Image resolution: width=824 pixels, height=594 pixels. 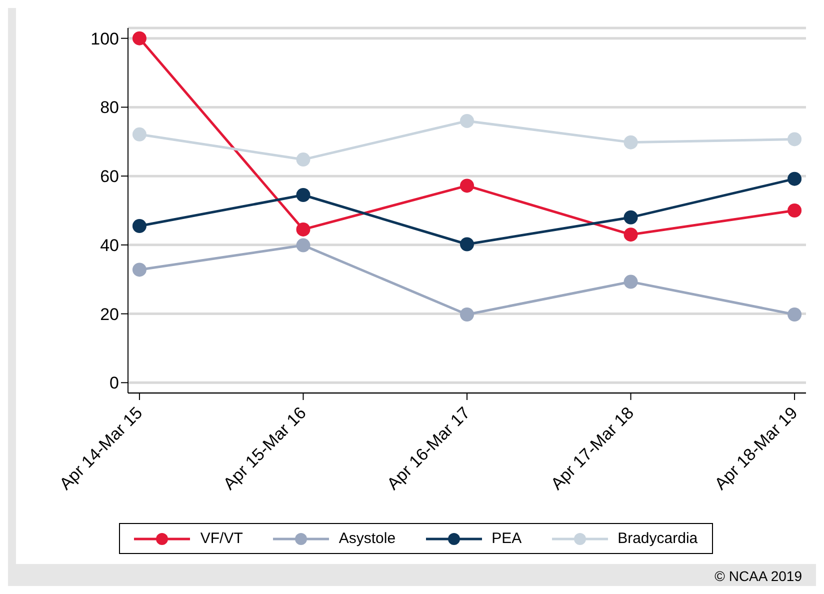 I want to click on legend-label: Asystole, so click(x=367, y=538).